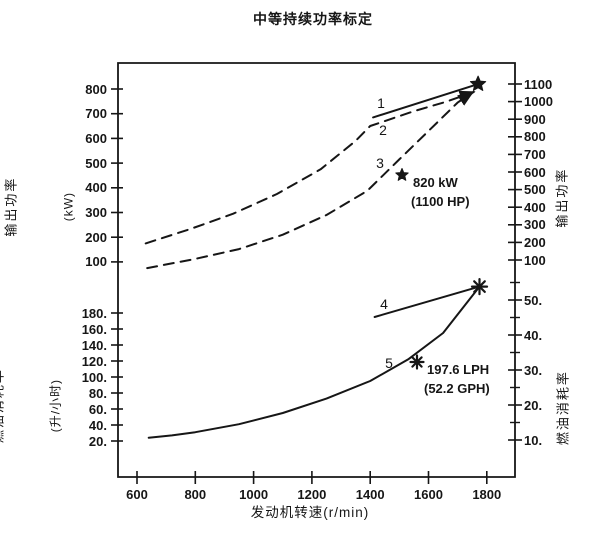  What do you see at coordinates (94, 361) in the screenshot?
I see `tick-label: 120.` at bounding box center [94, 361].